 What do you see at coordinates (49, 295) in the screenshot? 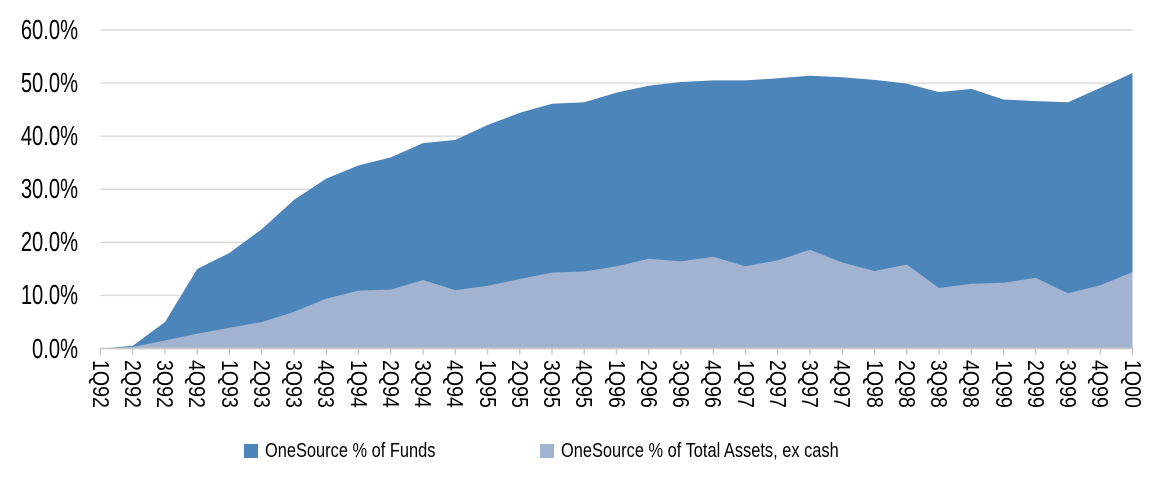
I see `y-axis-label: 10.0%` at bounding box center [49, 295].